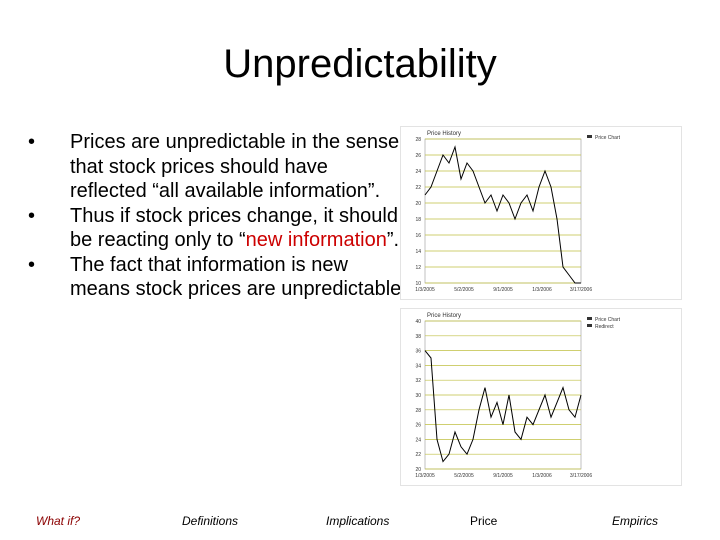 The image size is (720, 540). I want to click on legend-label: Redirect, so click(604, 327).